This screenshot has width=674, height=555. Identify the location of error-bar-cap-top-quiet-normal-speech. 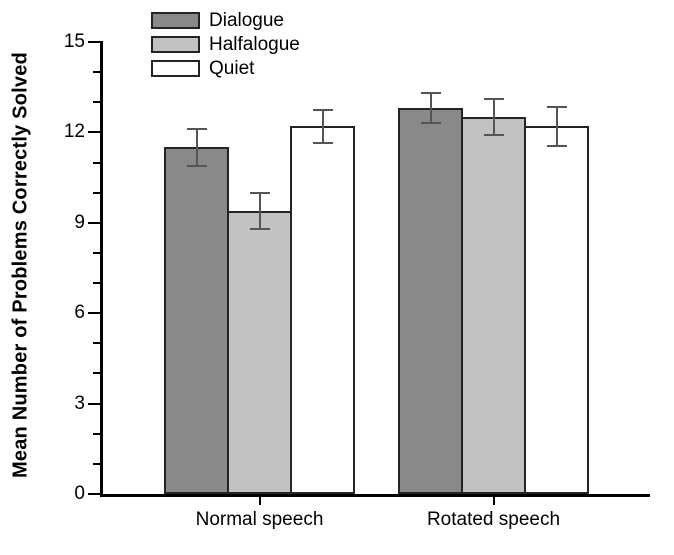
(322, 109).